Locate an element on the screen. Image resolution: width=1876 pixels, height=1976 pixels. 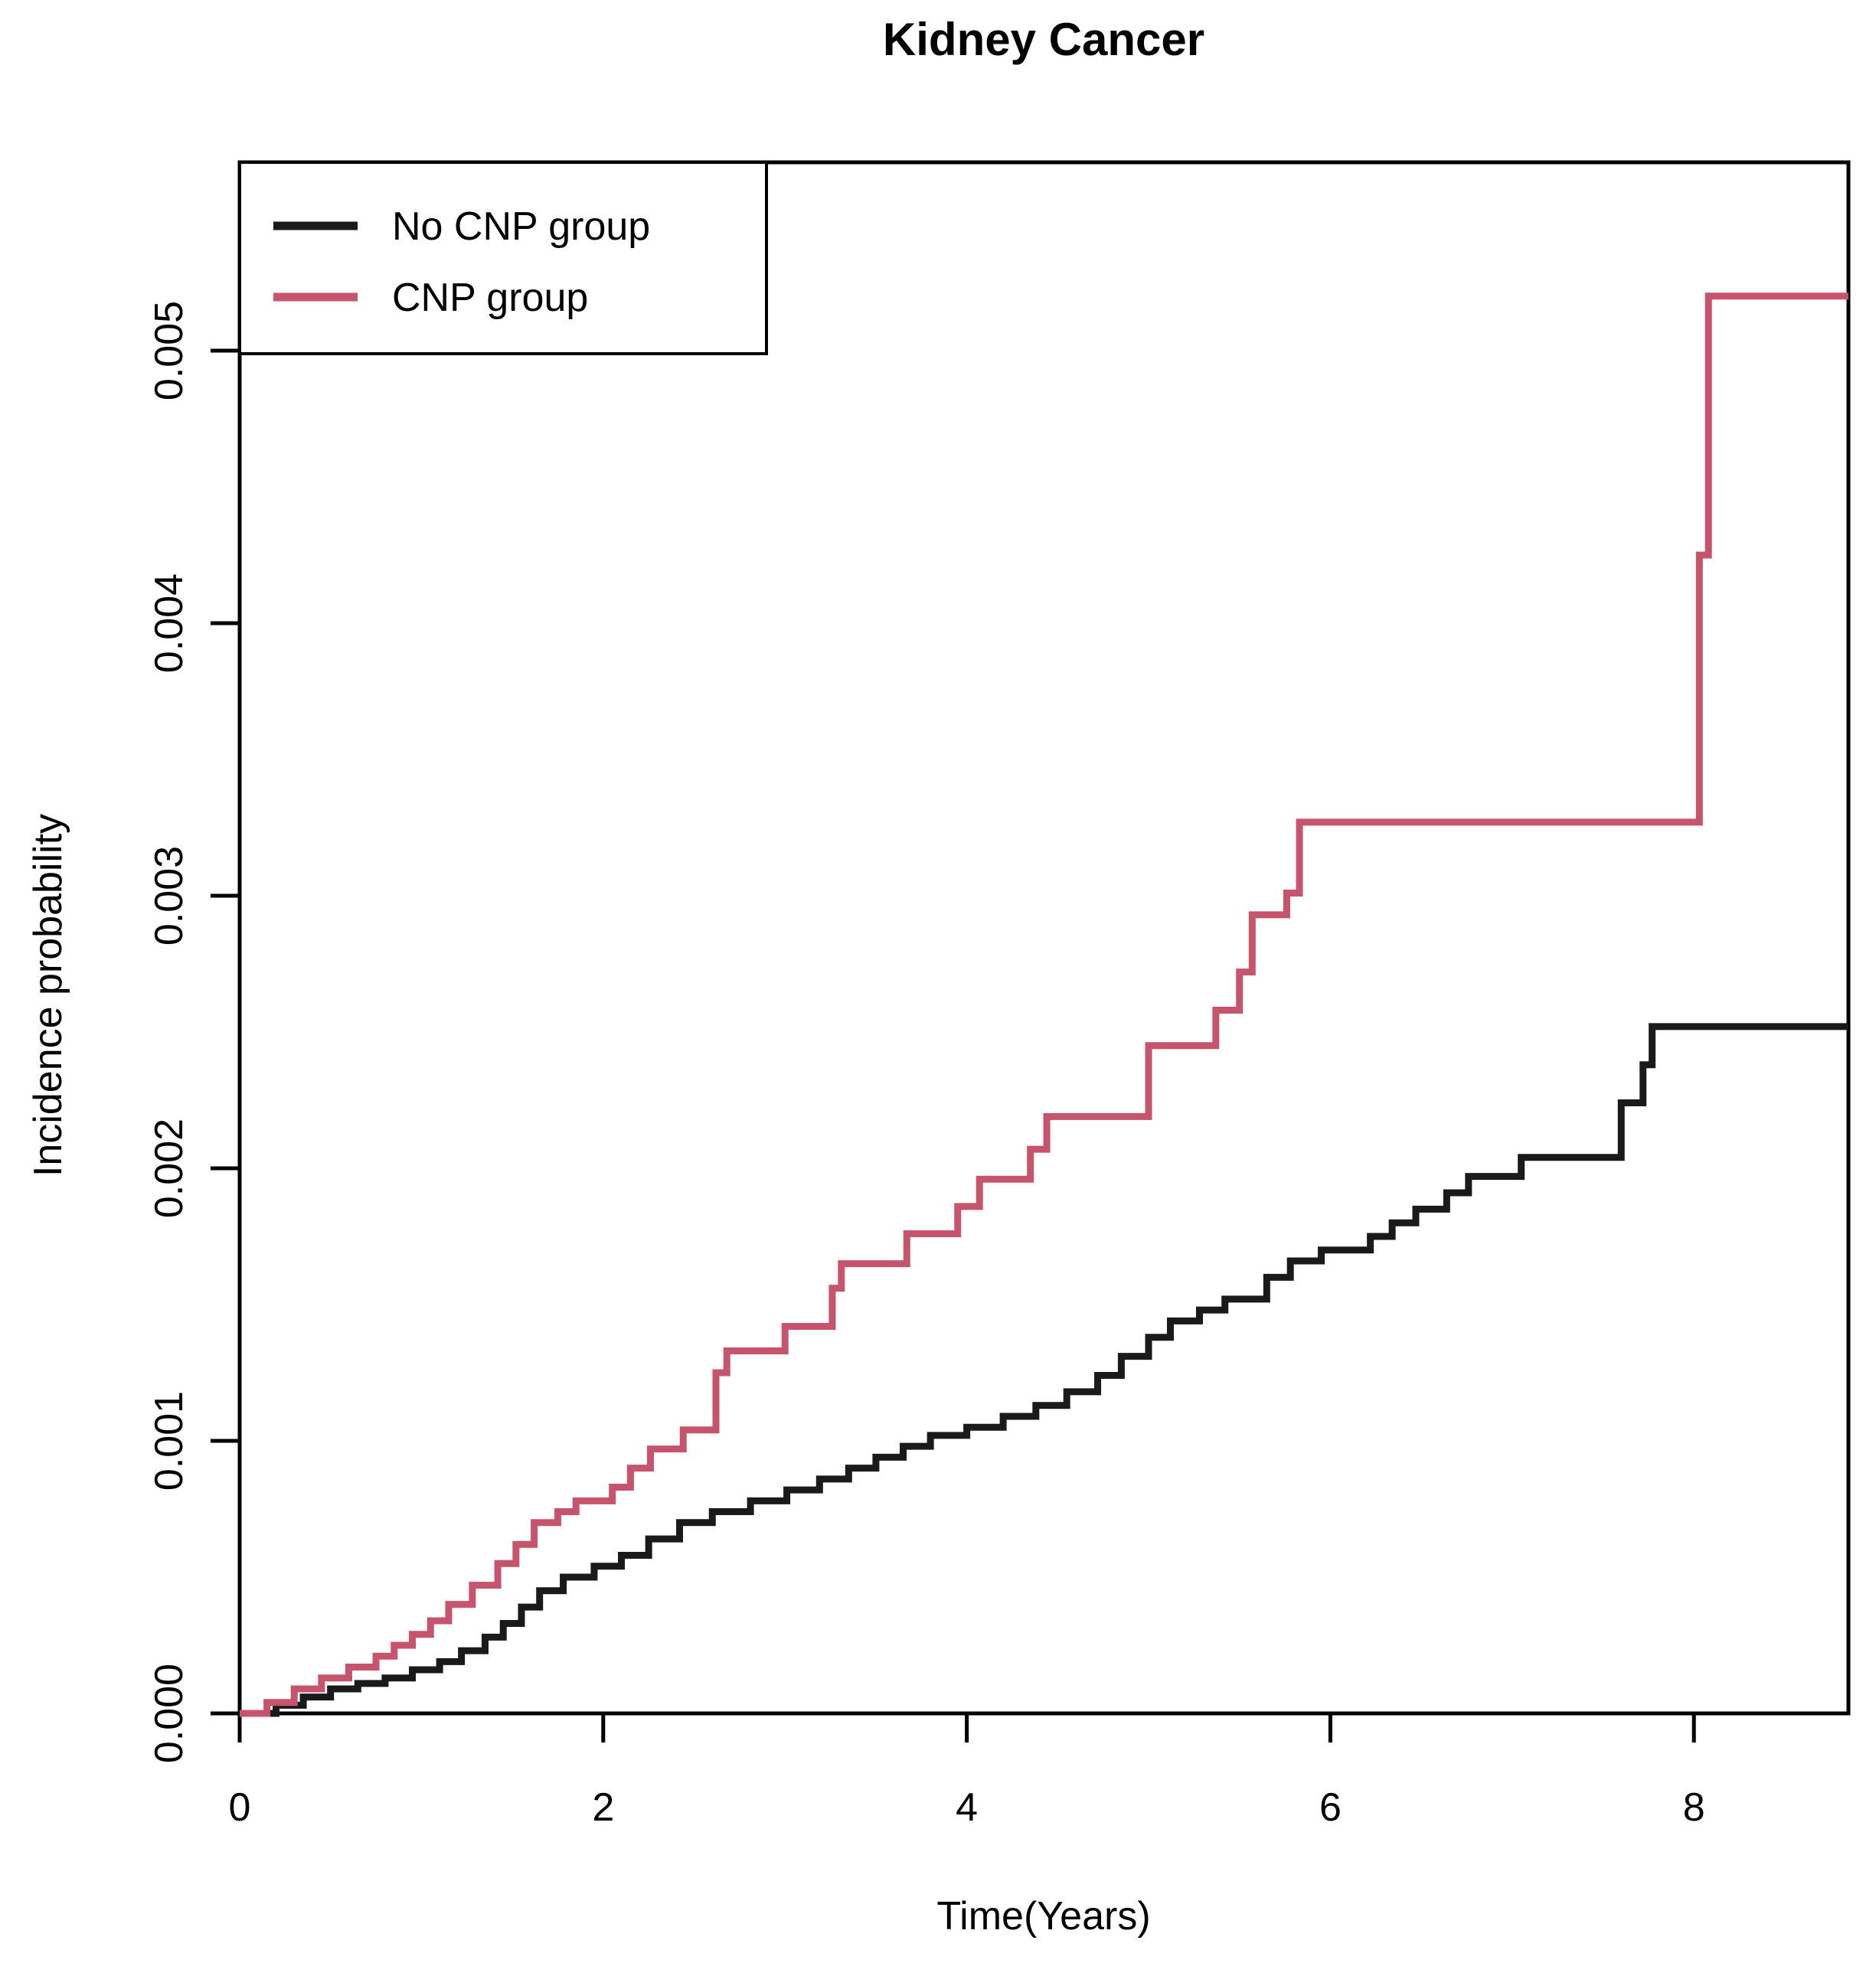
x-tick-label: 2 is located at coordinates (603, 1807).